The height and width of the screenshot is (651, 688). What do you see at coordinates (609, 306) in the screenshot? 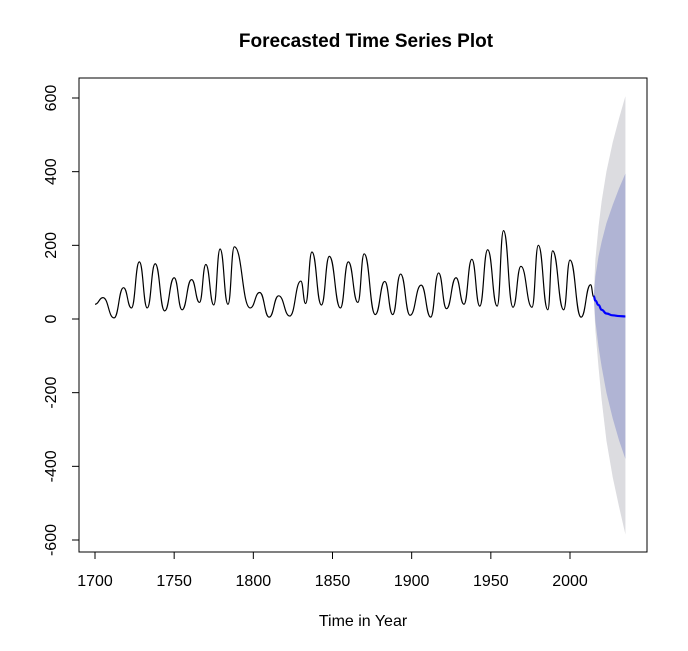
I see `forecast-mean-line` at bounding box center [609, 306].